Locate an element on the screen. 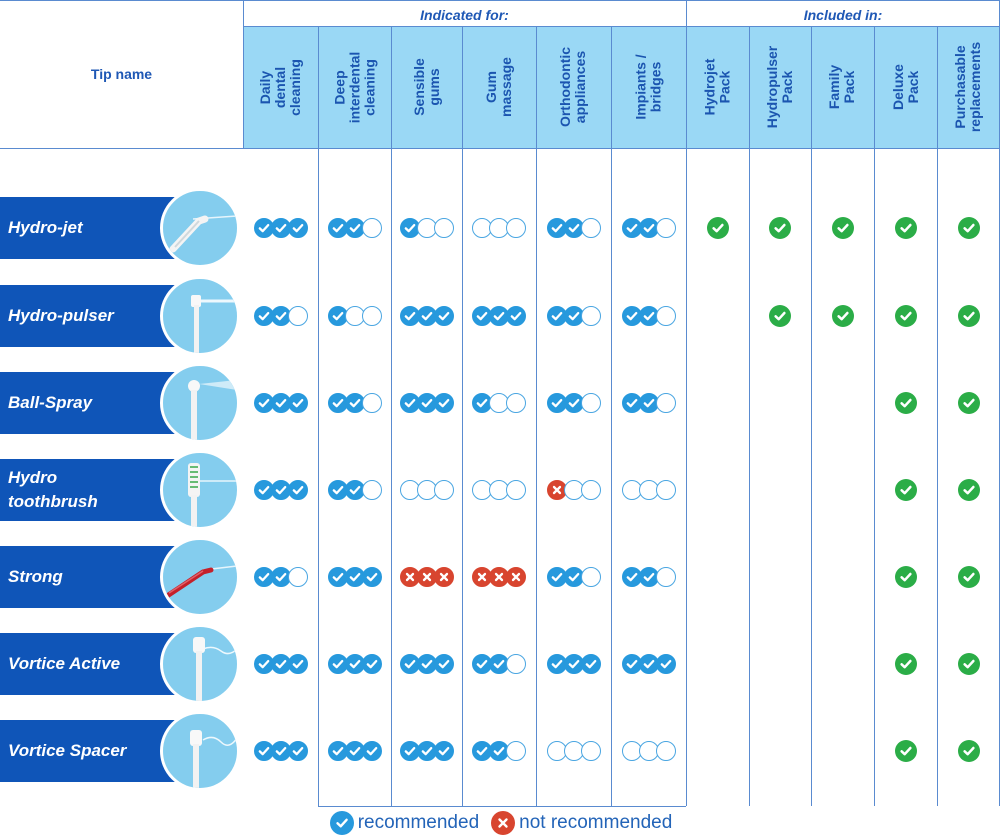  column-header-label: Daily dental cleaning is located at coordinates (279, 87).